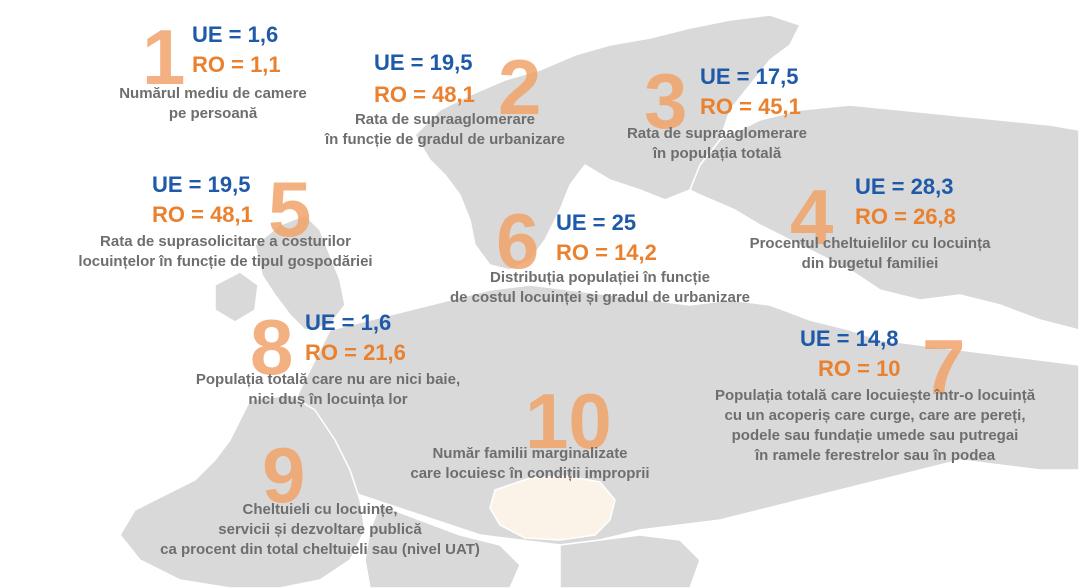  Describe the element at coordinates (290, 209) in the screenshot. I see `indicator-number: 5` at that location.